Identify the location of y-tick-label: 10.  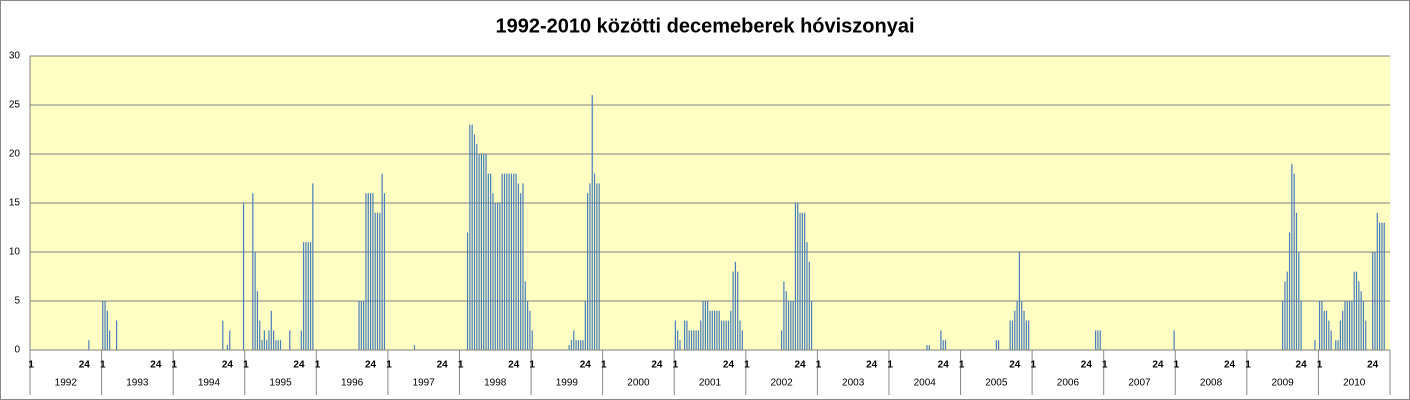
(15, 252).